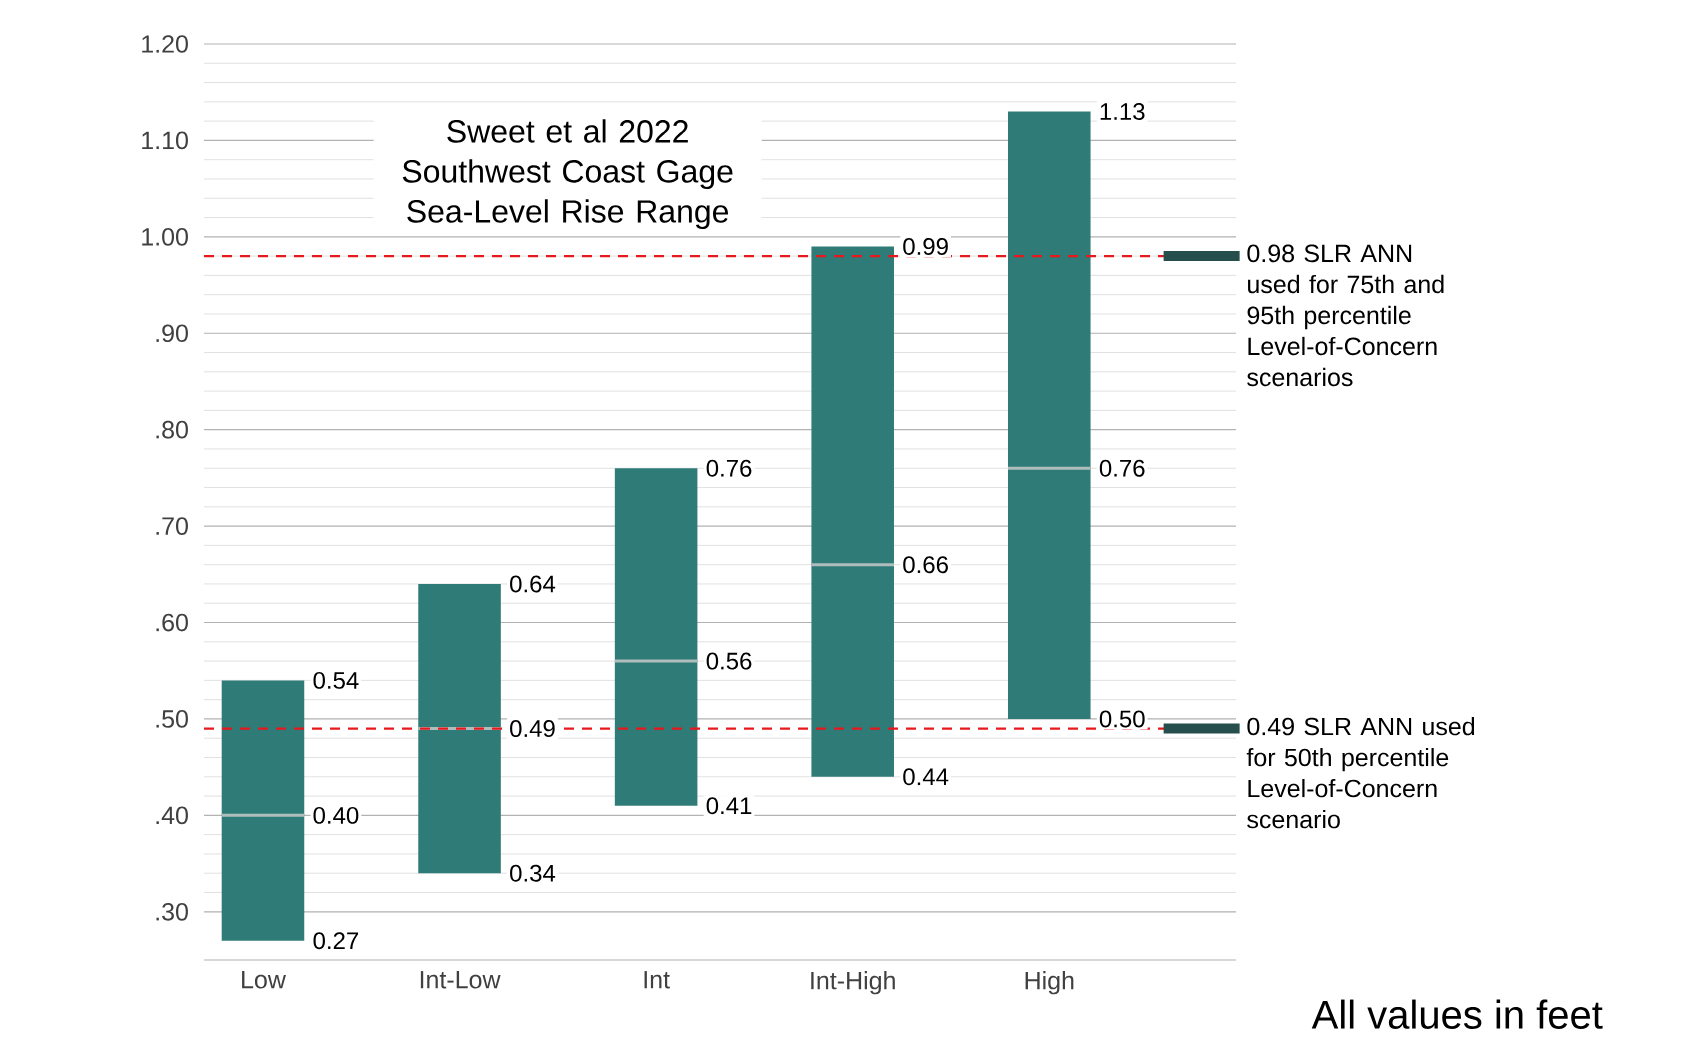 This screenshot has height=1038, width=1685. I want to click on annotation: 0.41, so click(729, 806).